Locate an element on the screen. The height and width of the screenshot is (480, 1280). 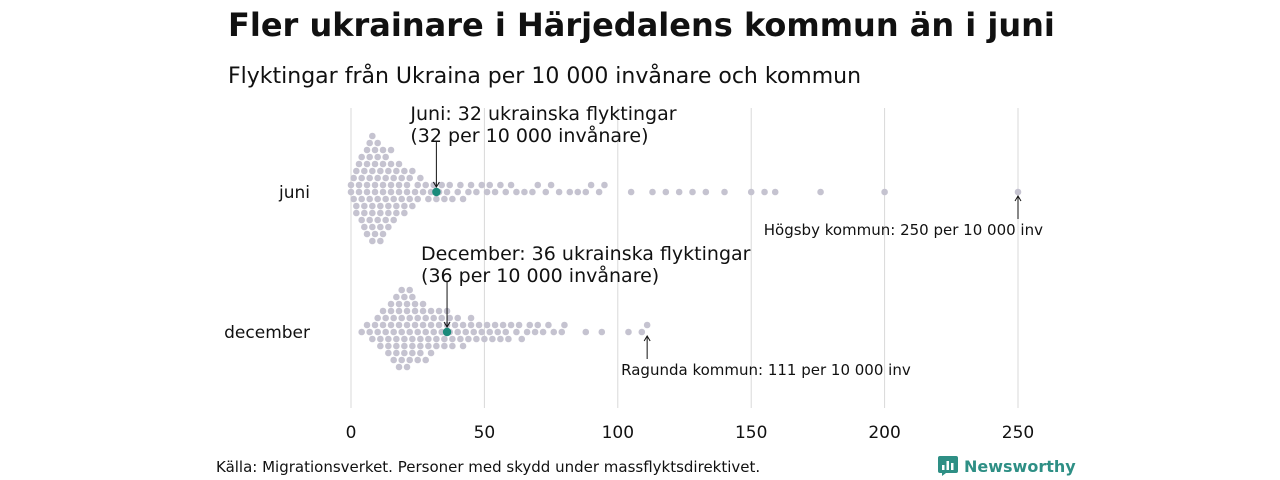
highlight-sublabel: (32 per 10 000 invånare) is located at coordinates (529, 135).